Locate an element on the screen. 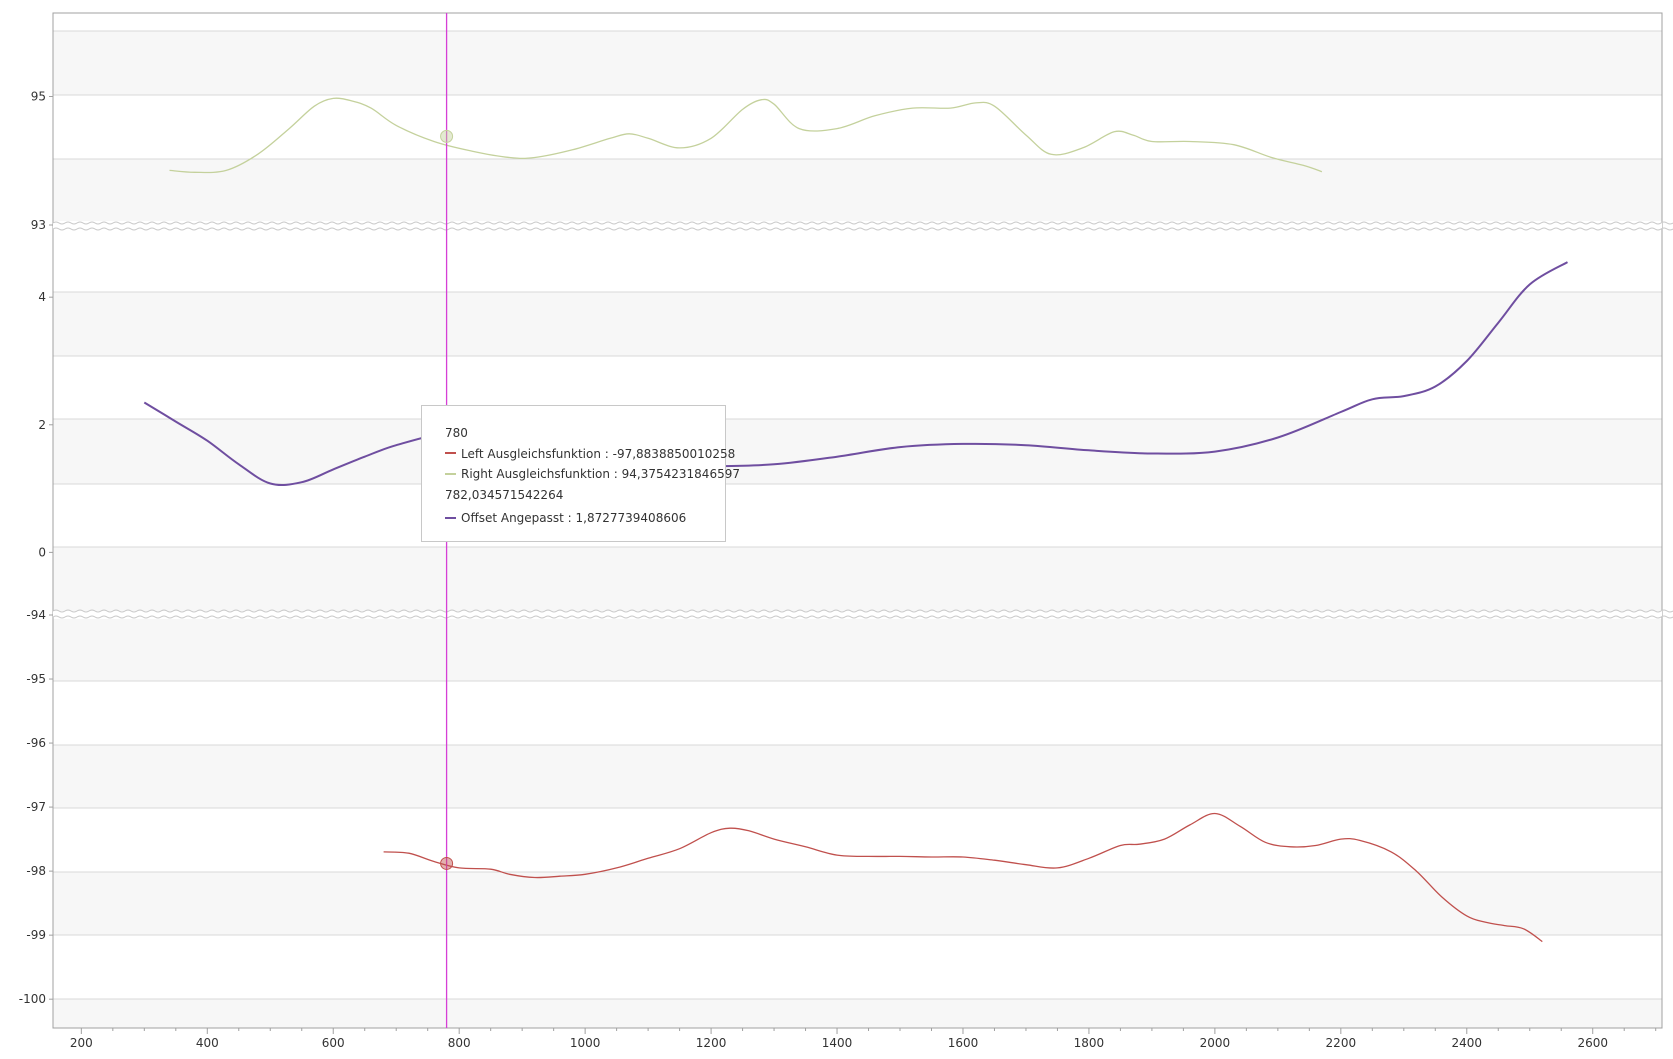 The width and height of the screenshot is (1673, 1059). y-tick-label: -94 is located at coordinates (36, 615).